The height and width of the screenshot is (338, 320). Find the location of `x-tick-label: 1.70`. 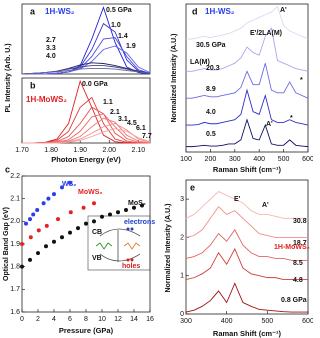

x-tick-label: 1.70 is located at coordinates (22, 150).